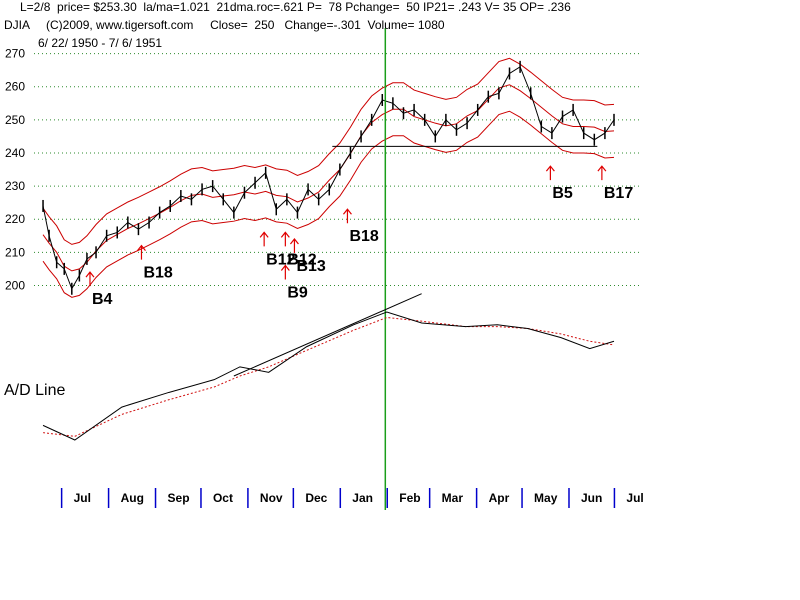 This screenshot has width=800, height=600. Describe the element at coordinates (102, 299) in the screenshot. I see `signal-label: B4` at that location.